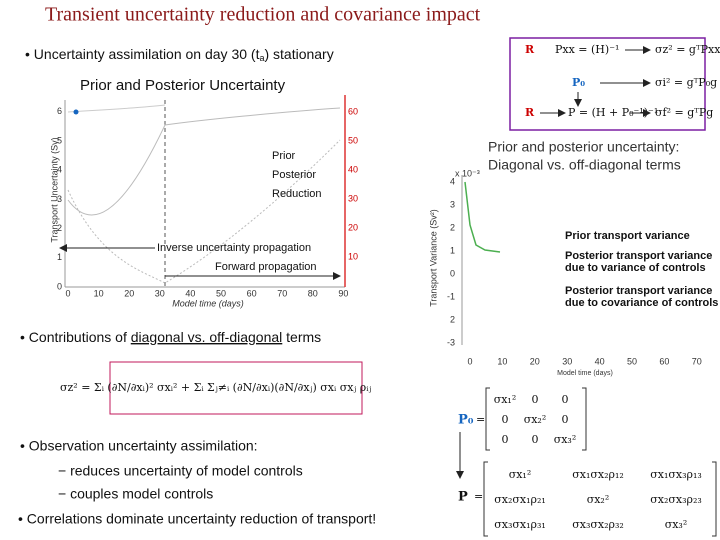  Describe the element at coordinates (313, 293) in the screenshot. I see `x-tick-label: 80` at that location.